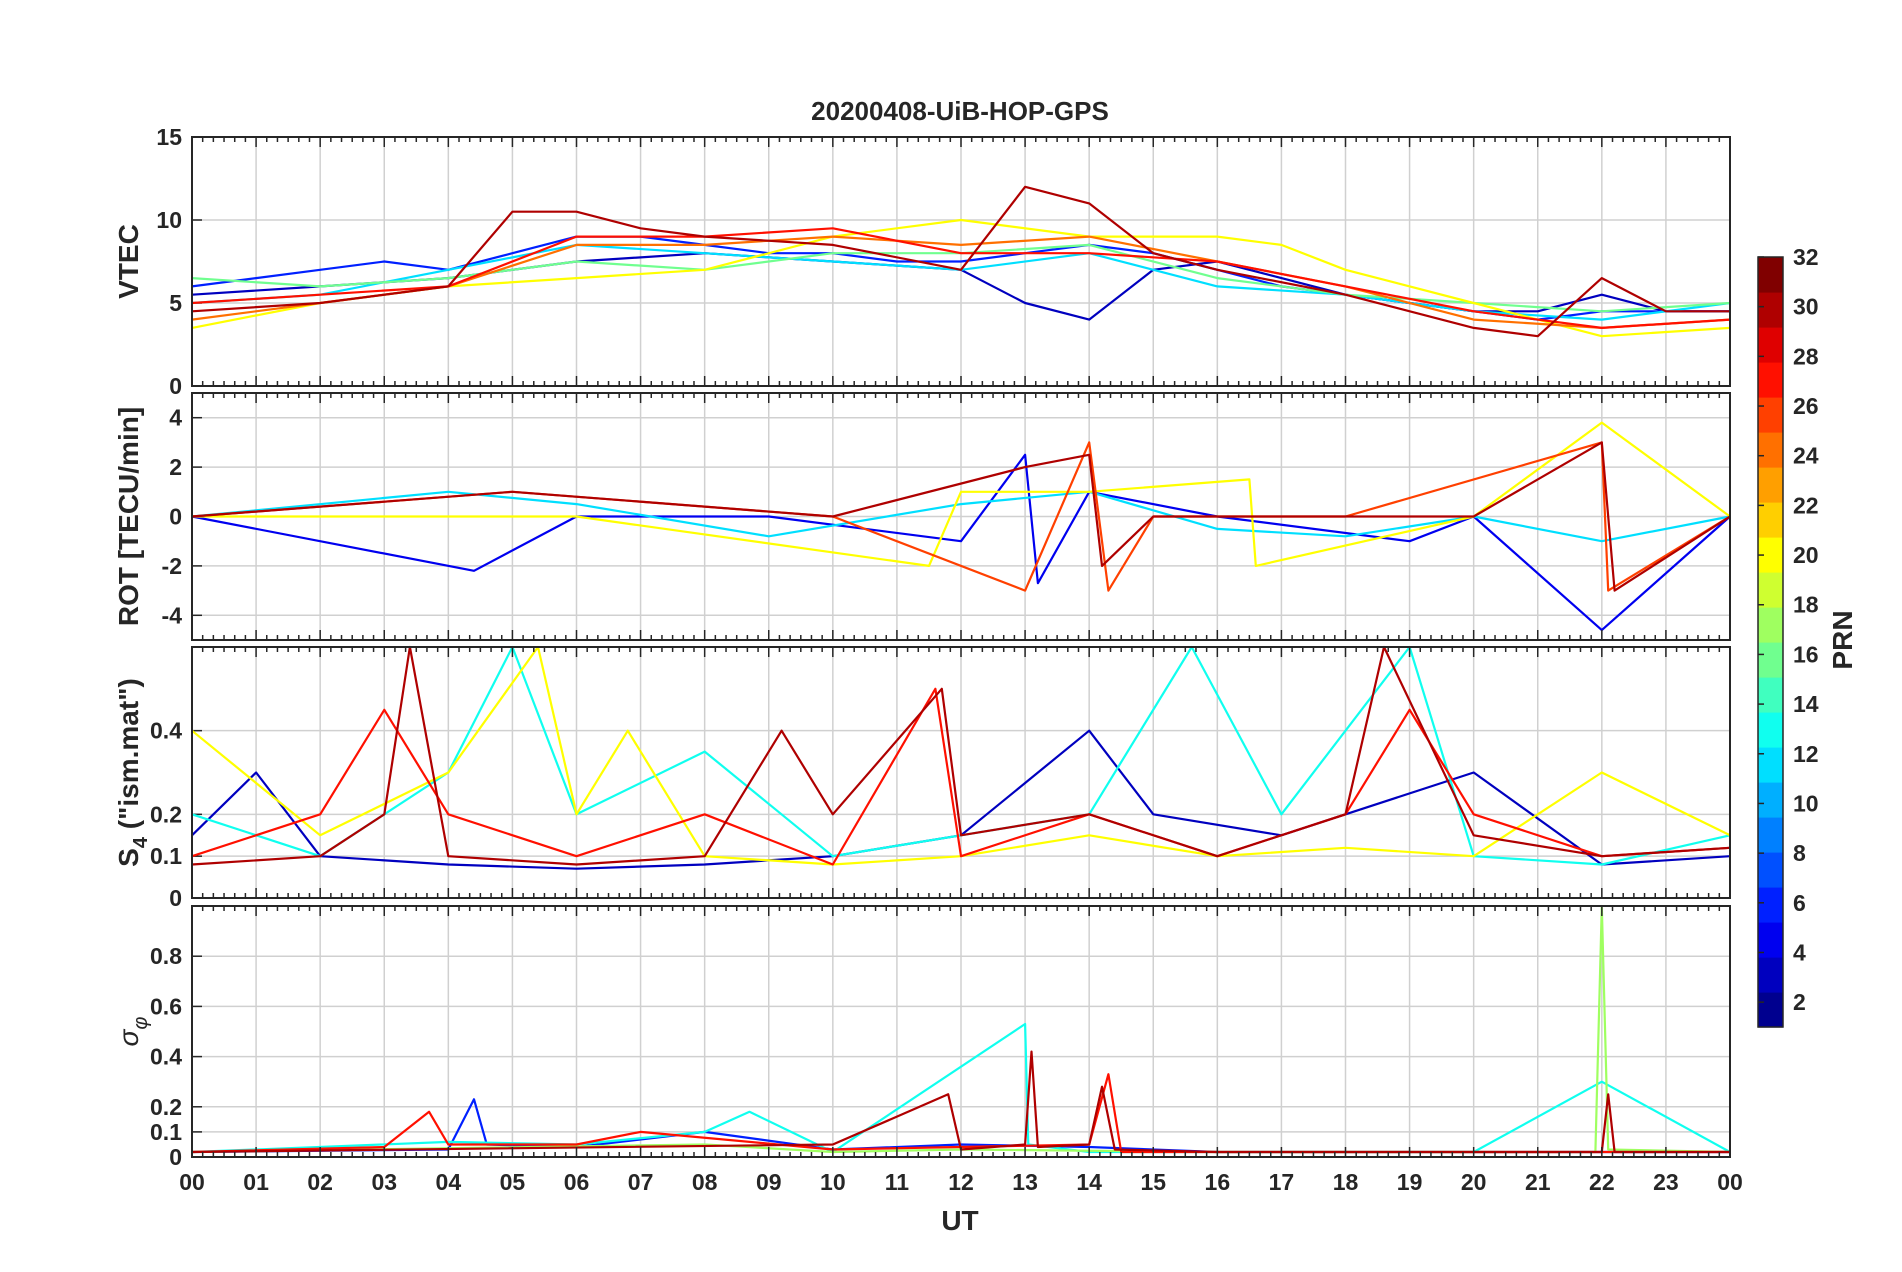  I want to click on x-tick-label: 10, so click(833, 1182).